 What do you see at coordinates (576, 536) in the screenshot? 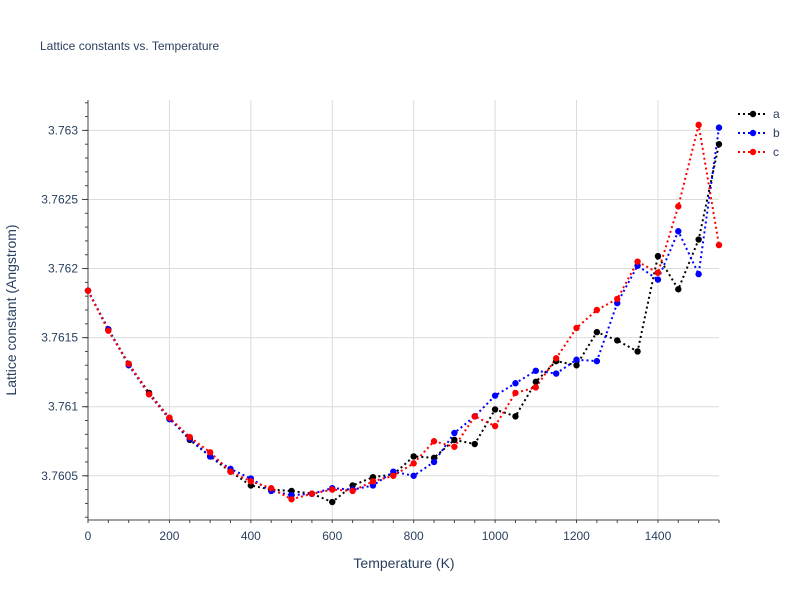
I see `x-tick-label: 1200` at bounding box center [576, 536].